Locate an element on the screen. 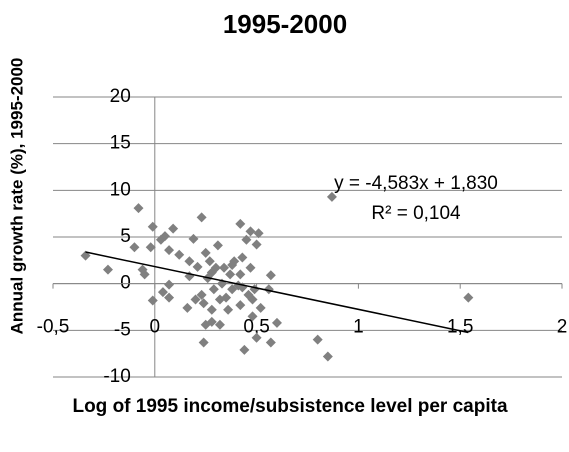 The height and width of the screenshot is (452, 569). x-tick-label: 1,5 is located at coordinates (460, 327).